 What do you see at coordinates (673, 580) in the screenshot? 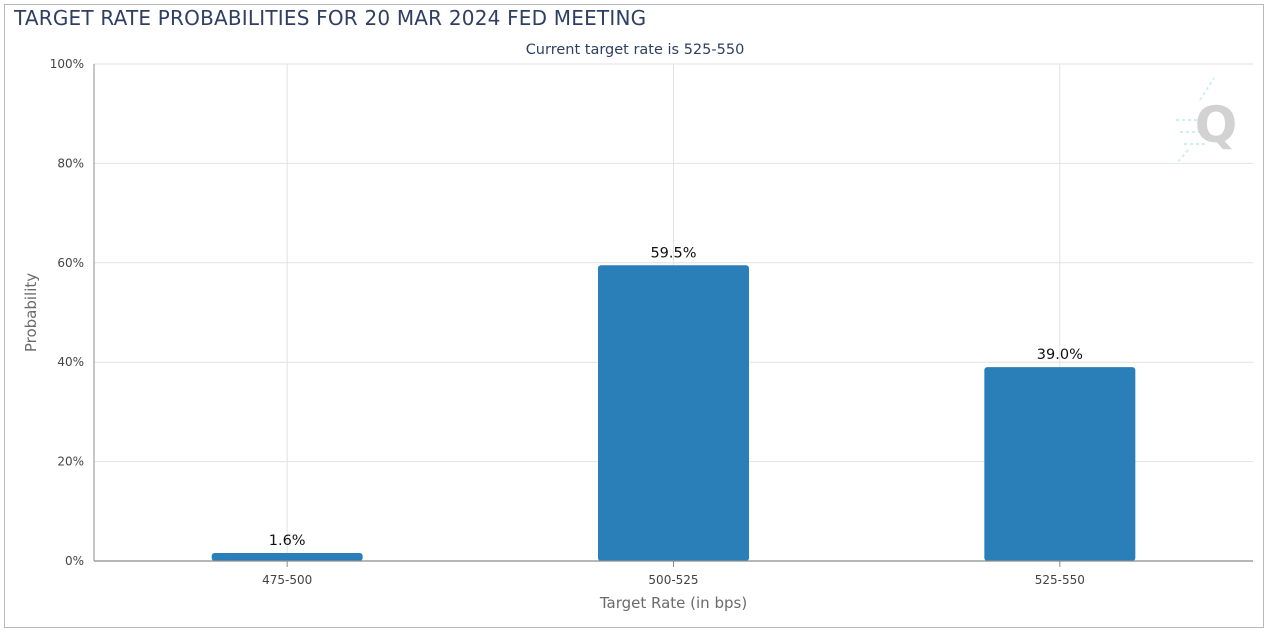
I see `x-tick-label: 500-525` at bounding box center [673, 580].